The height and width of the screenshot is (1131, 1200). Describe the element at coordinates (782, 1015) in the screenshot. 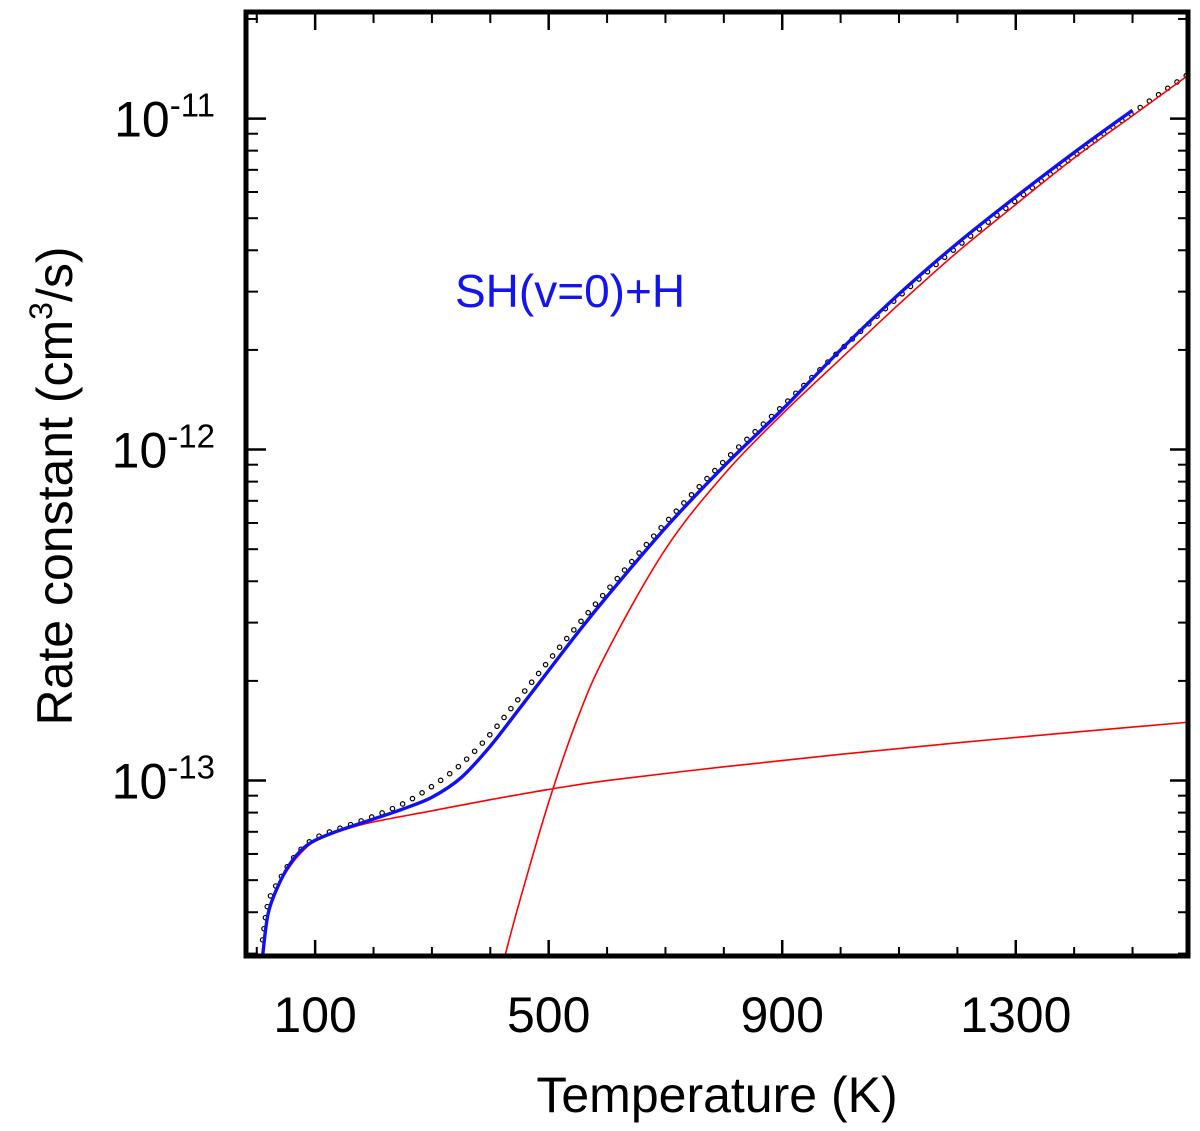

I see `x-tick-label: 900` at that location.